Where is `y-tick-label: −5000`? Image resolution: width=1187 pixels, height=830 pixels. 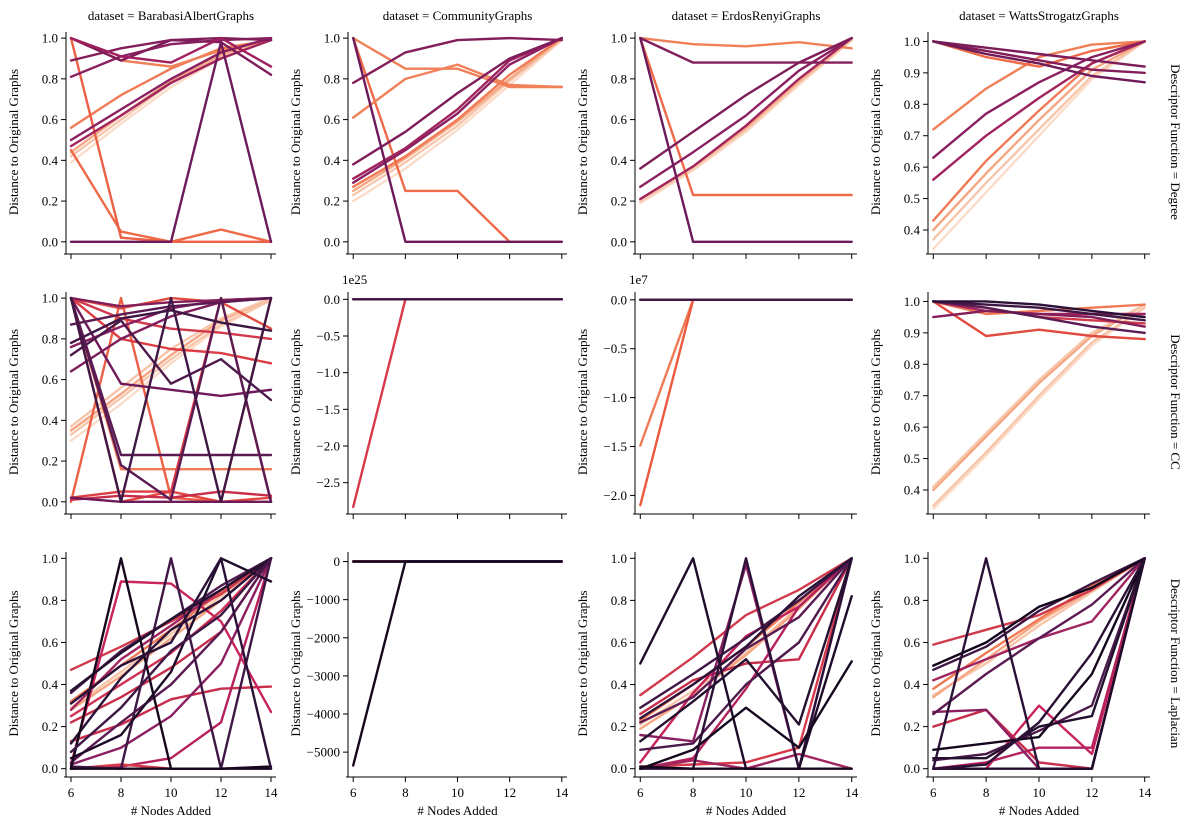 y-tick-label: −5000 is located at coordinates (323, 752).